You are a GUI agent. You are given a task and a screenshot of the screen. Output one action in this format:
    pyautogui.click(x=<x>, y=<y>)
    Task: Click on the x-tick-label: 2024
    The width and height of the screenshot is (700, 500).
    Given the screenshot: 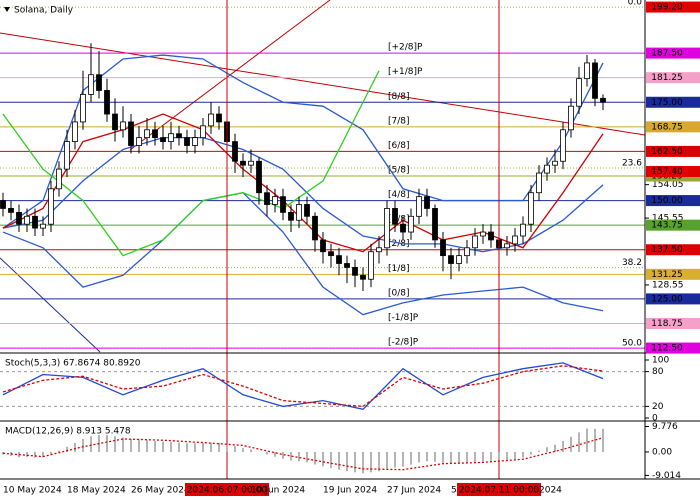 What is the action you would take?
    pyautogui.click(x=550, y=491)
    